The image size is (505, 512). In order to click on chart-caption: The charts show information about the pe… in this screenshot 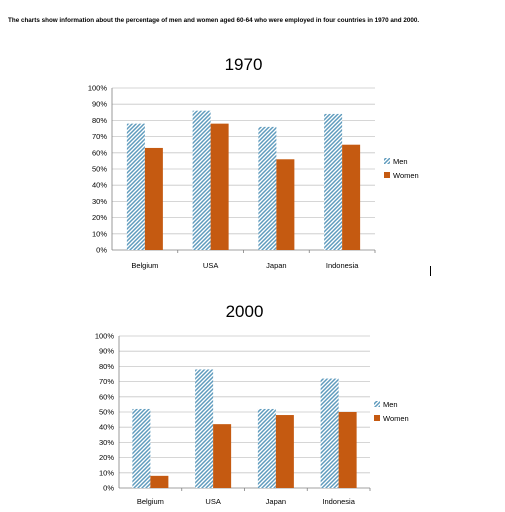, I will do `click(214, 20)`.